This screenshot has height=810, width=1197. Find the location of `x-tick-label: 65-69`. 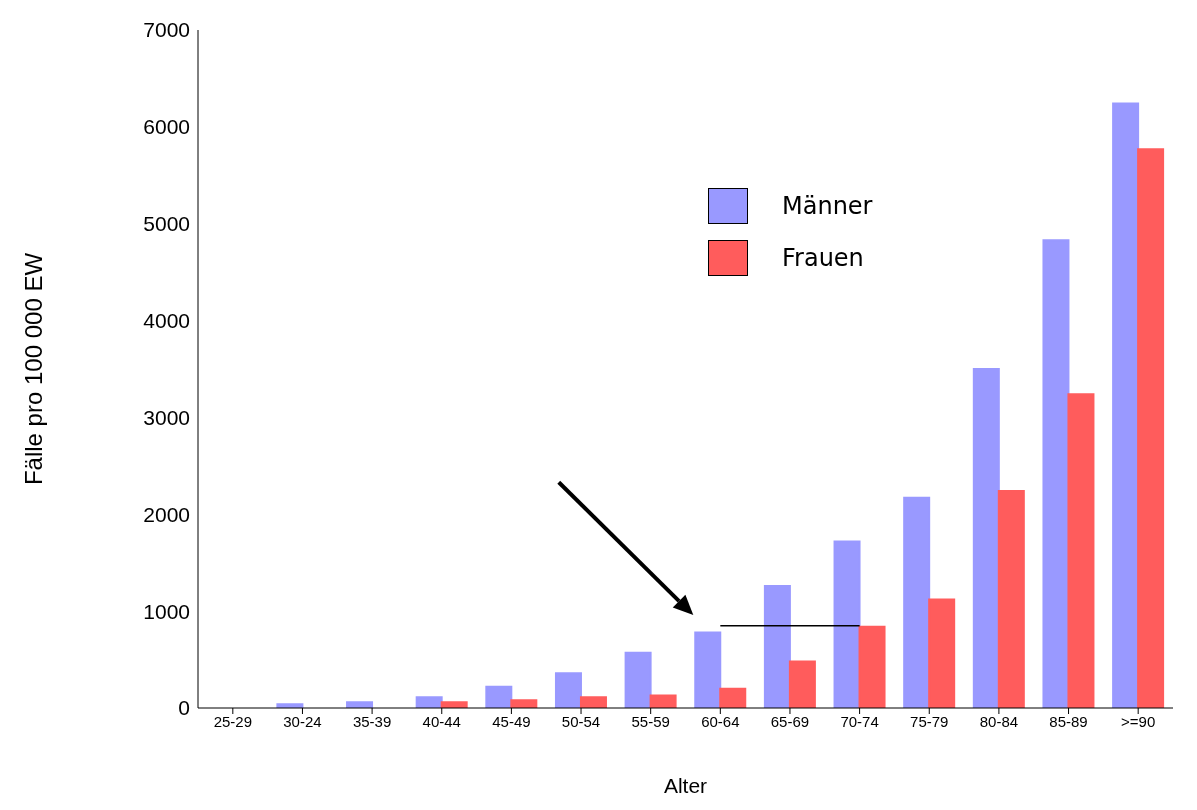

x-tick-label: 65-69 is located at coordinates (790, 721).